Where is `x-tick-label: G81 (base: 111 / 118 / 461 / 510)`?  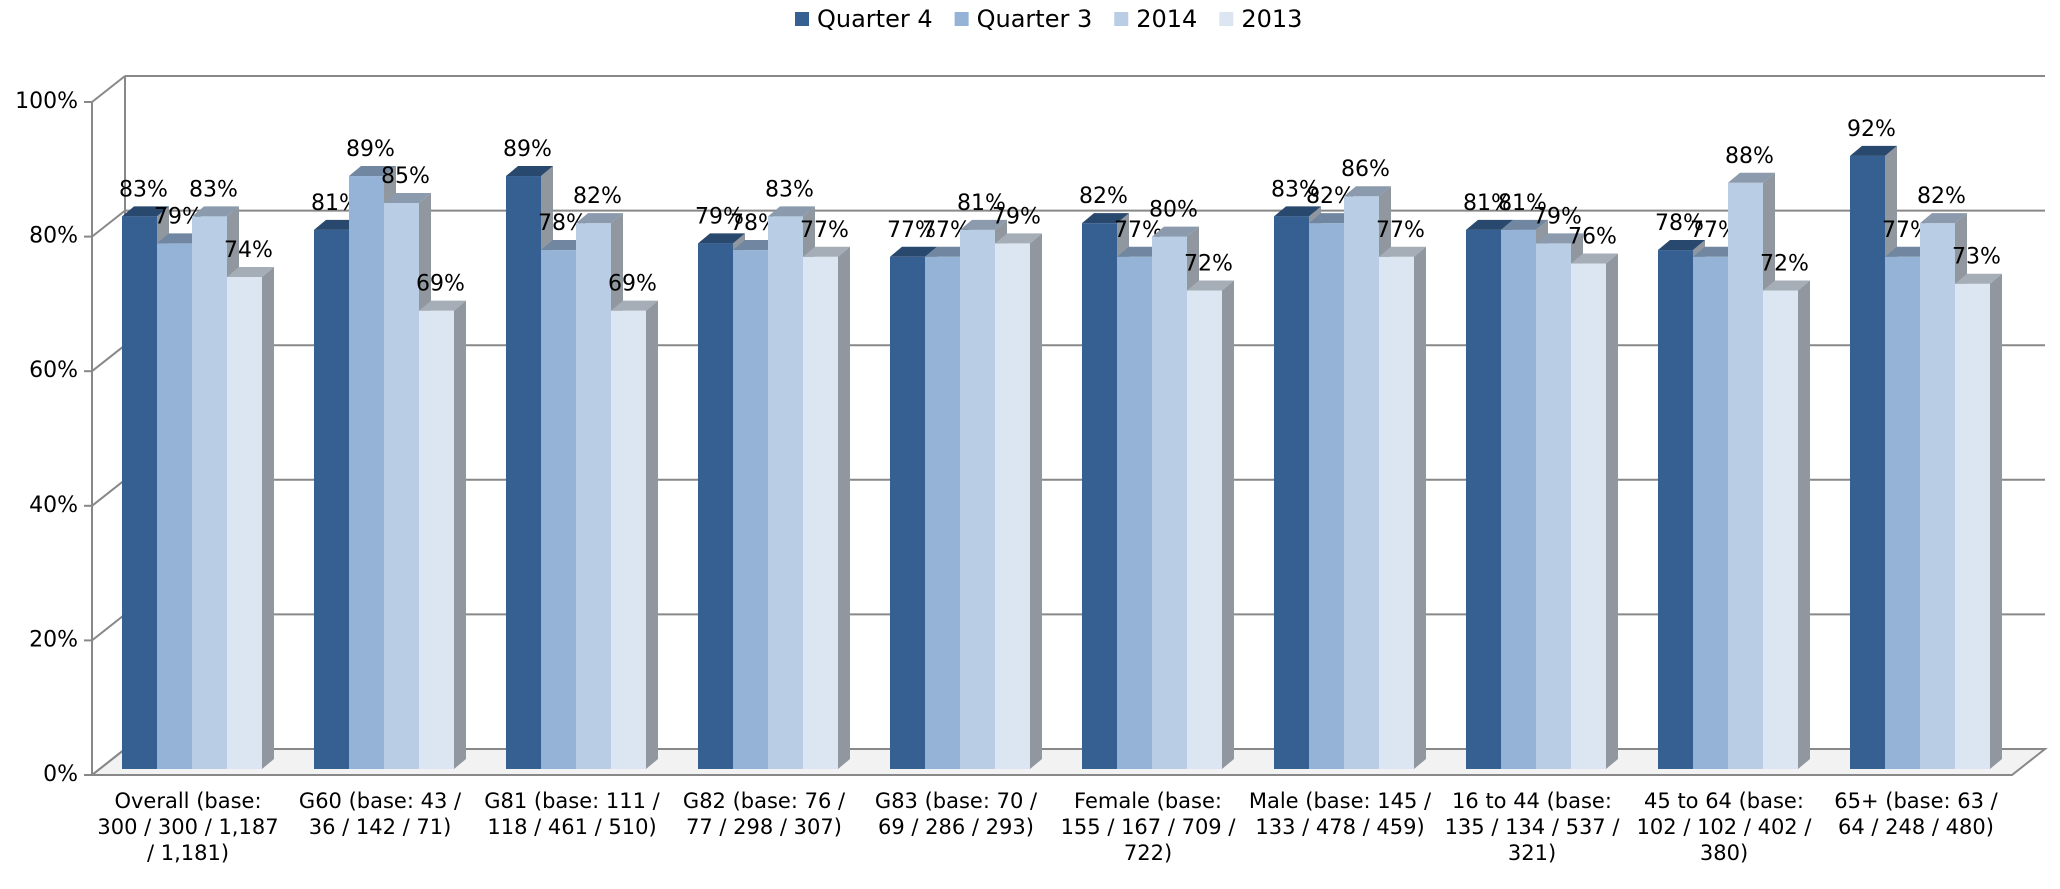
x-tick-label: G81 (base: 111 / 118 / 461 / 510) is located at coordinates (572, 814).